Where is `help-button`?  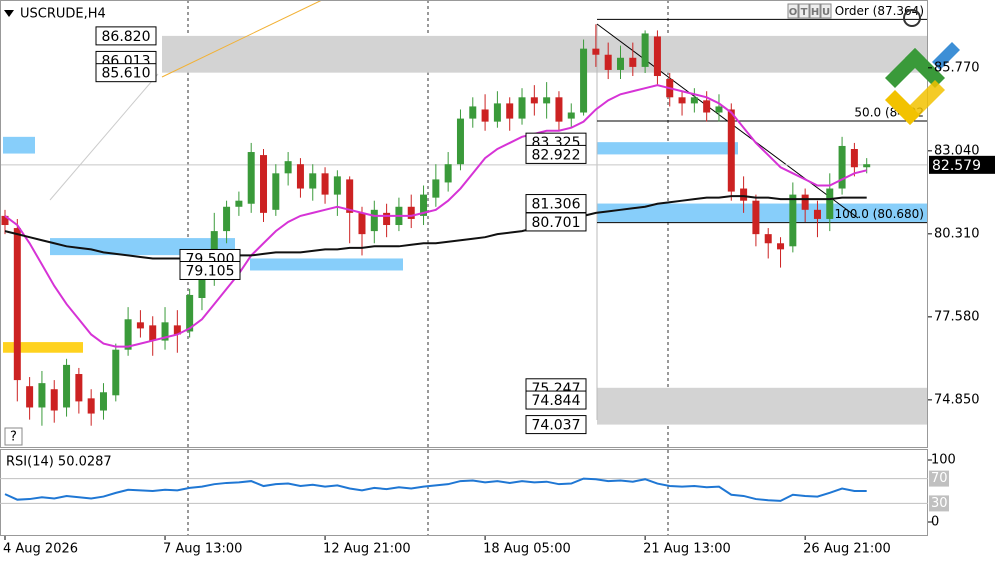 help-button is located at coordinates (13, 436).